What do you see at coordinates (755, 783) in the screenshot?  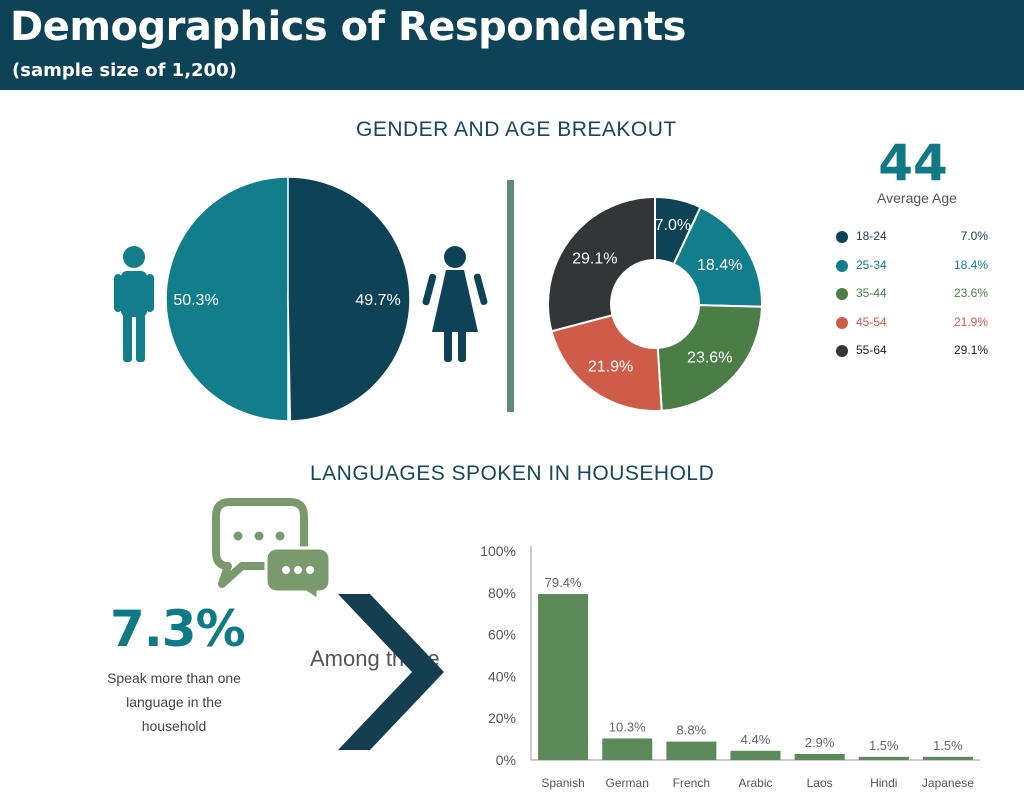 I see `x-category-label: Arabic` at bounding box center [755, 783].